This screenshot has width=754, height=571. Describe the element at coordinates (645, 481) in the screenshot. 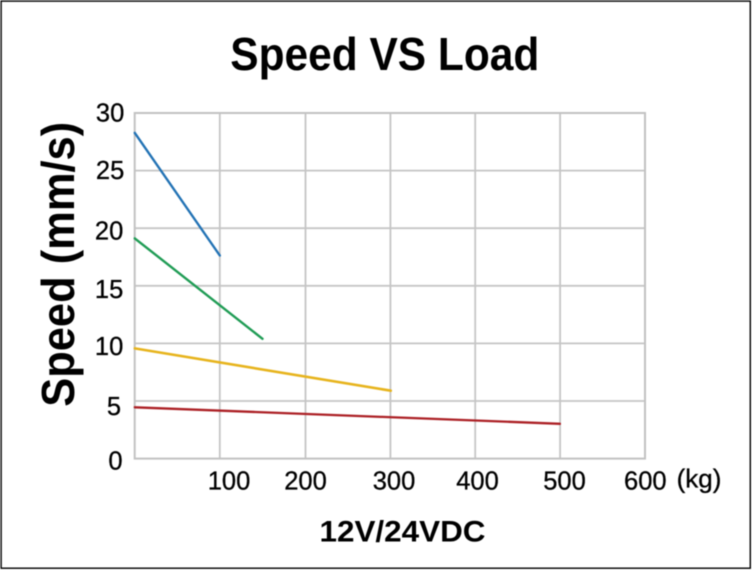

I see `svg-text: 600` at that location.